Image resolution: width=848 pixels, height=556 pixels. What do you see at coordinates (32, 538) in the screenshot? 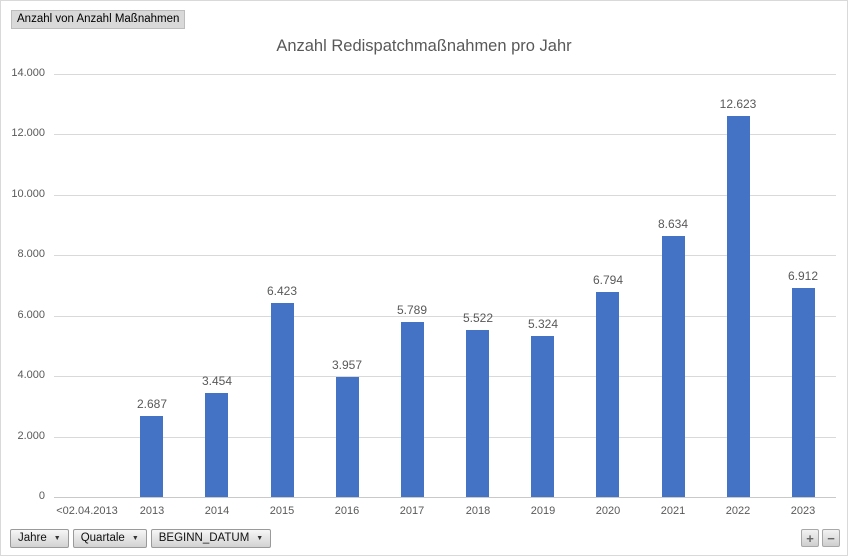
I see `axis-field-label: Jahre` at bounding box center [32, 538].